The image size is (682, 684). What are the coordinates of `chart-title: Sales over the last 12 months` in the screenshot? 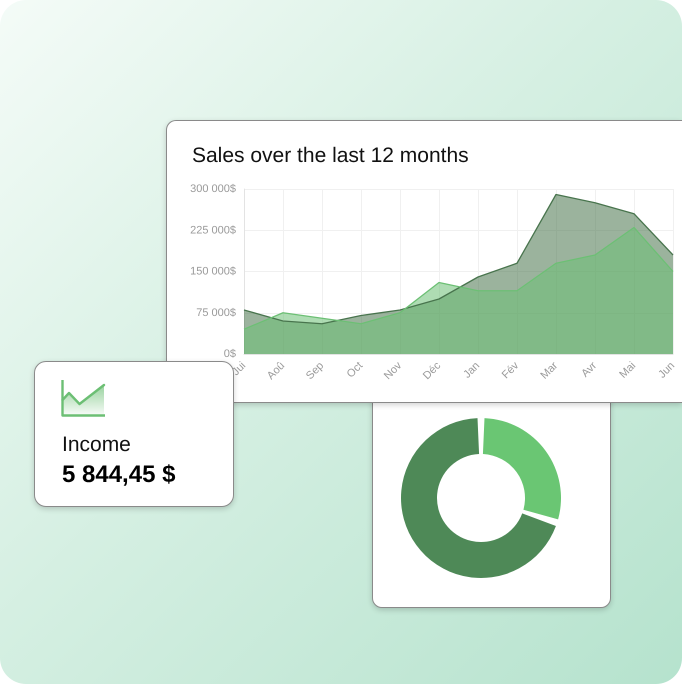 It's located at (330, 155).